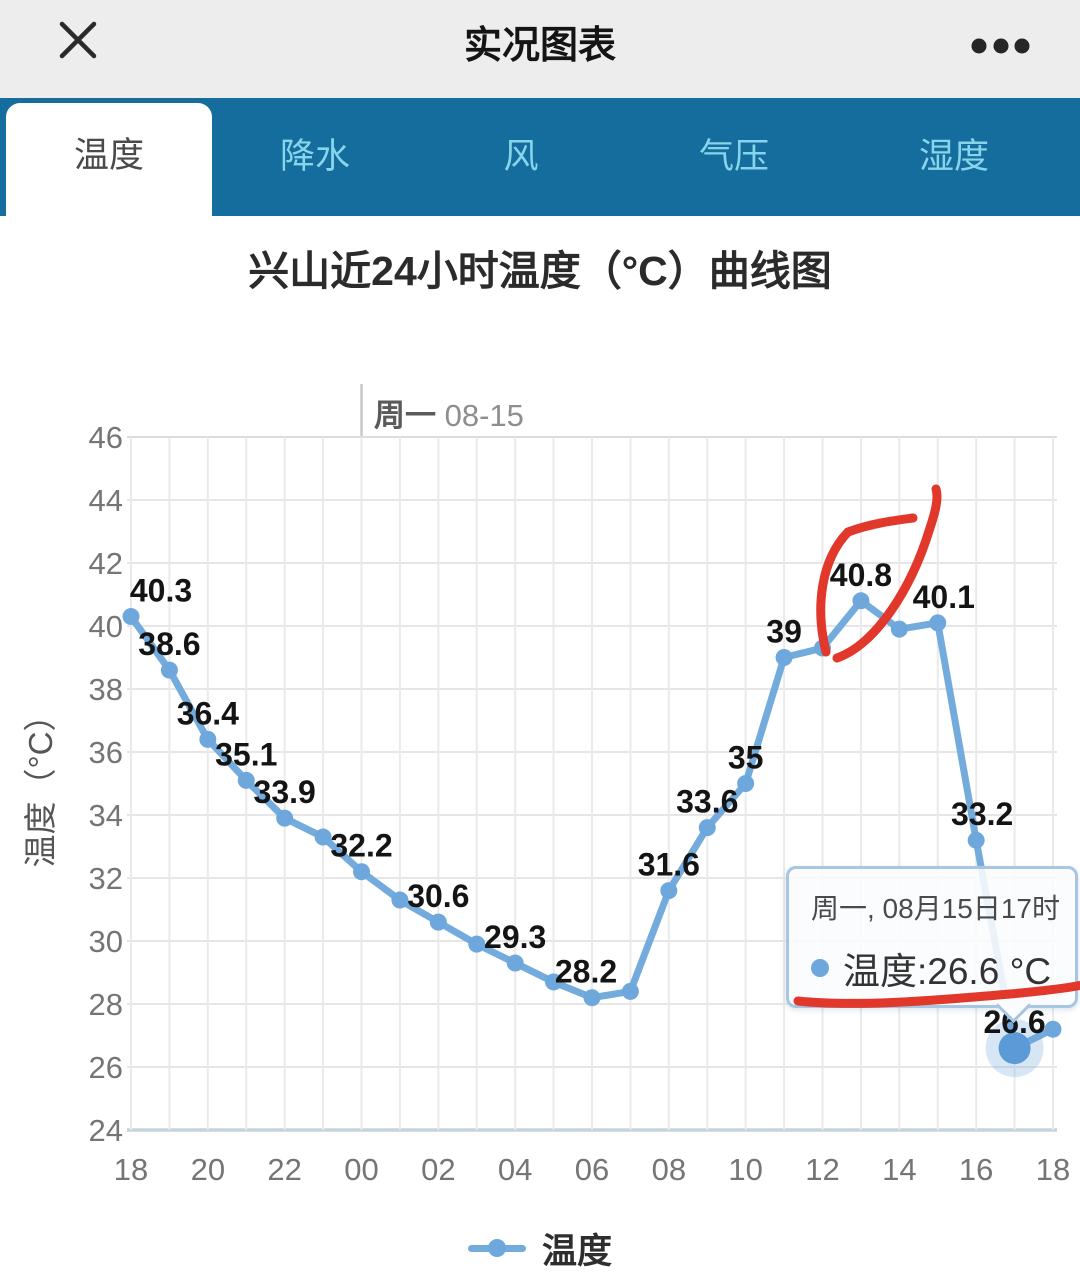  I want to click on x-tick-label: 20, so click(208, 1169).